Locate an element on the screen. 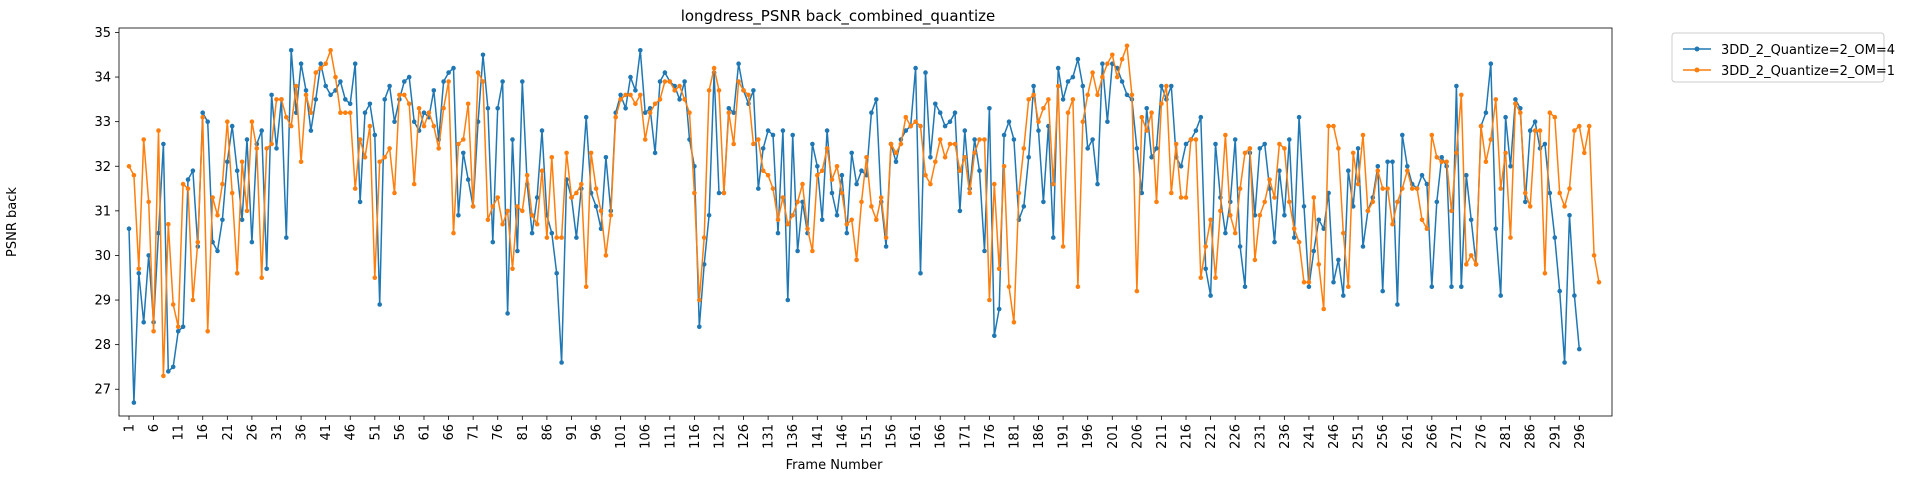 Image resolution: width=1922 pixels, height=481 pixels. x-tick-label: 121 is located at coordinates (719, 436).